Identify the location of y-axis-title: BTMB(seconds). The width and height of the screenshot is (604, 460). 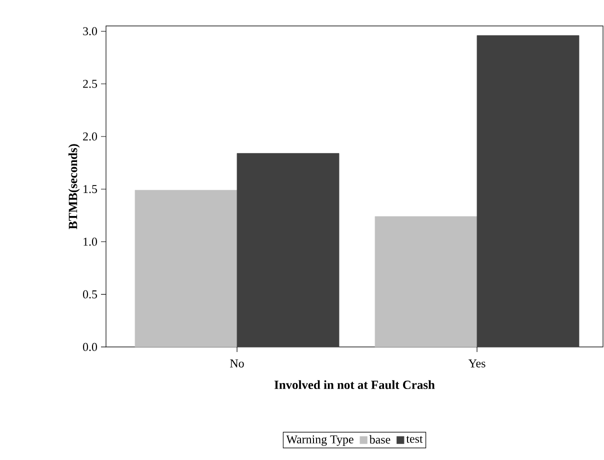
(74, 187).